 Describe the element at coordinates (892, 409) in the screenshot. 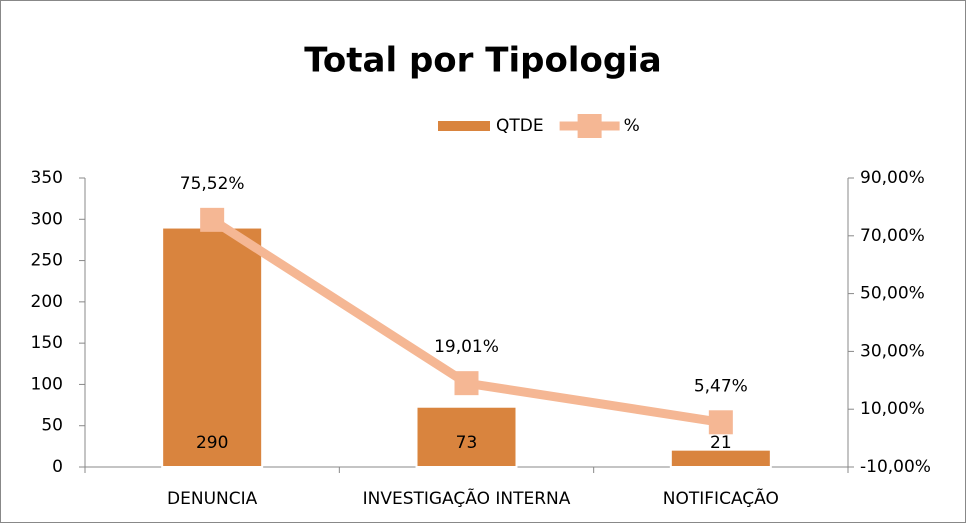

I see `y2-tick-label: 10,00%` at that location.